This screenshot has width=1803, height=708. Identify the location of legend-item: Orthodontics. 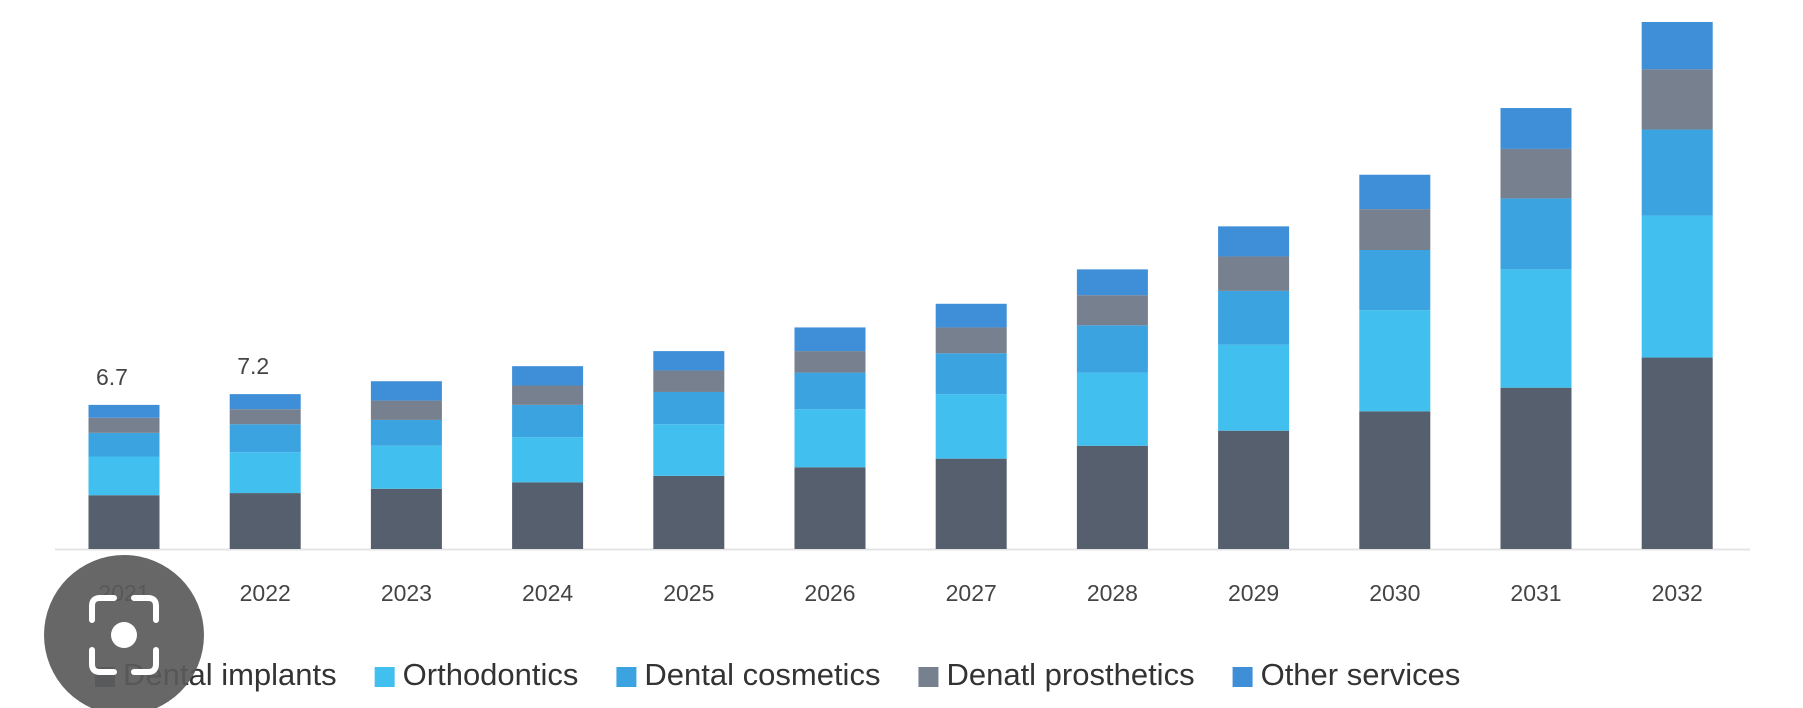
(476, 674).